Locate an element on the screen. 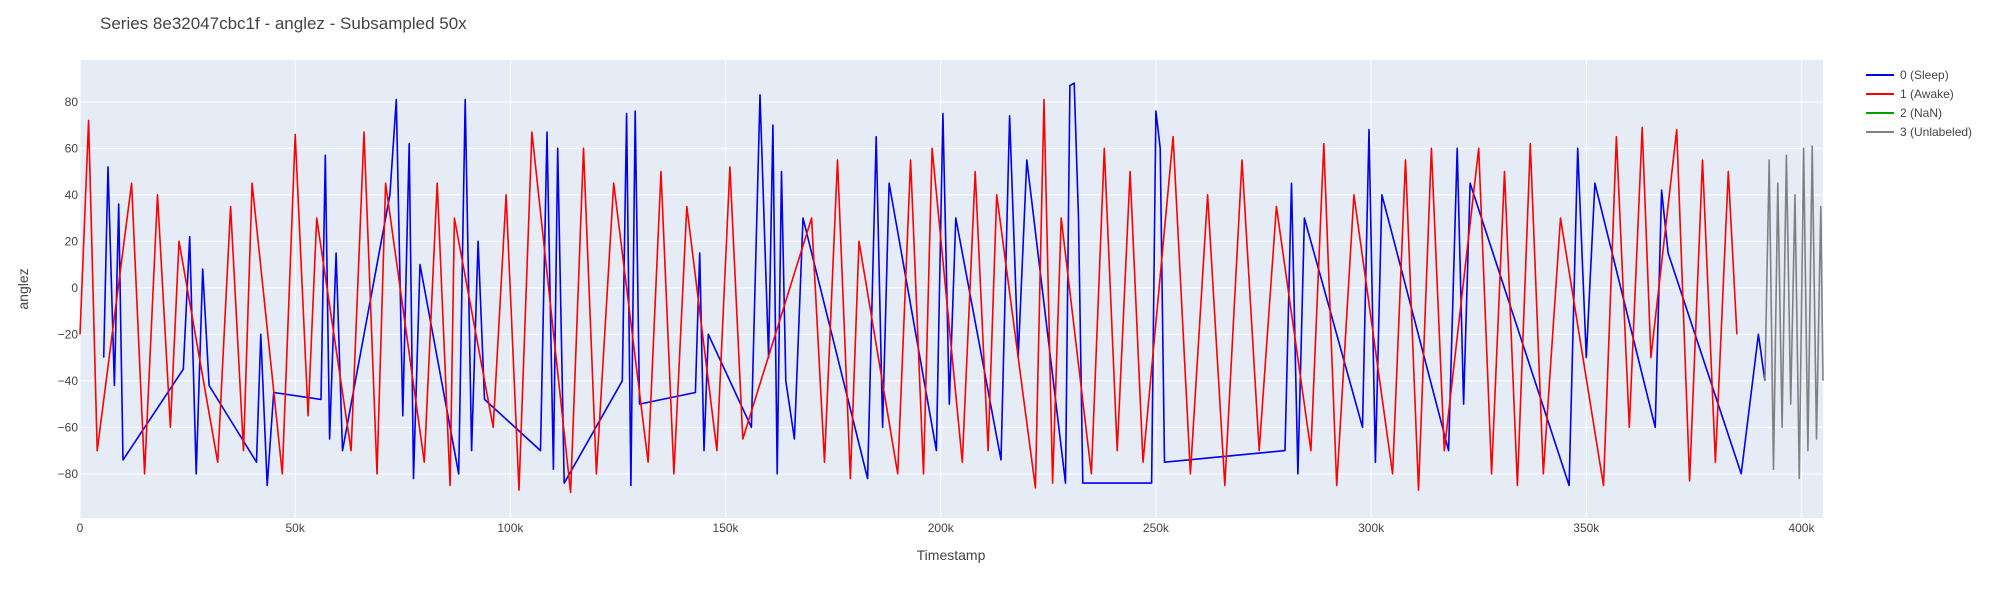 This screenshot has width=2000, height=600. y-tick-label: −80 is located at coordinates (68, 474).